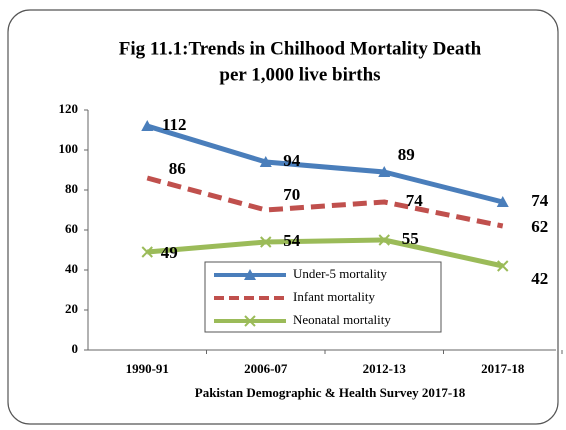 The height and width of the screenshot is (430, 566). I want to click on y-tick-label: 120, so click(69, 108).